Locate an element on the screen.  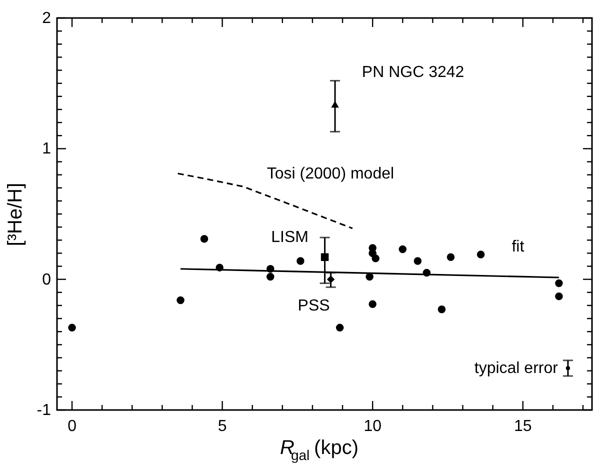
text: PN NGC 3242 is located at coordinates (413, 73).